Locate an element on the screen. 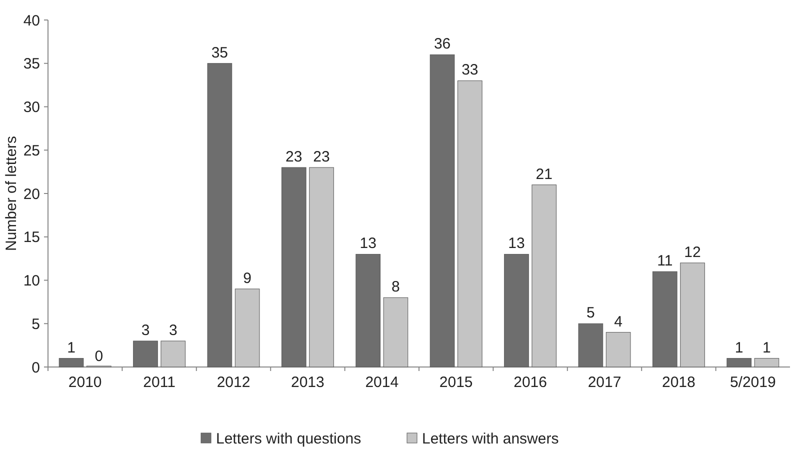 The width and height of the screenshot is (798, 453). x-tick-label: 2013 is located at coordinates (307, 382).